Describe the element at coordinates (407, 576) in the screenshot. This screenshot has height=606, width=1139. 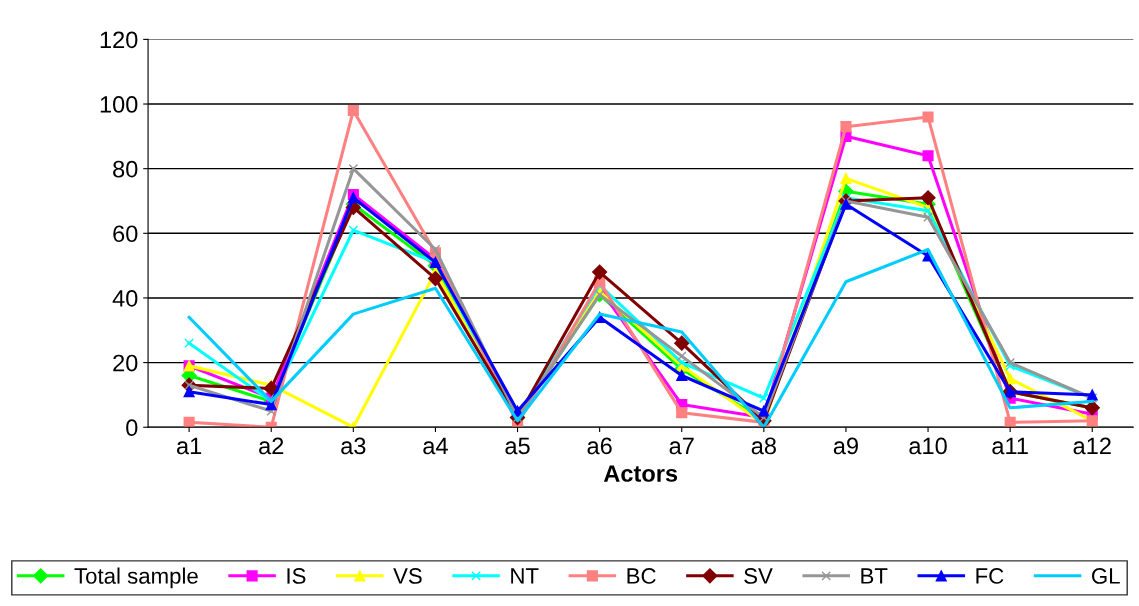
I see `legend-label: VS` at that location.